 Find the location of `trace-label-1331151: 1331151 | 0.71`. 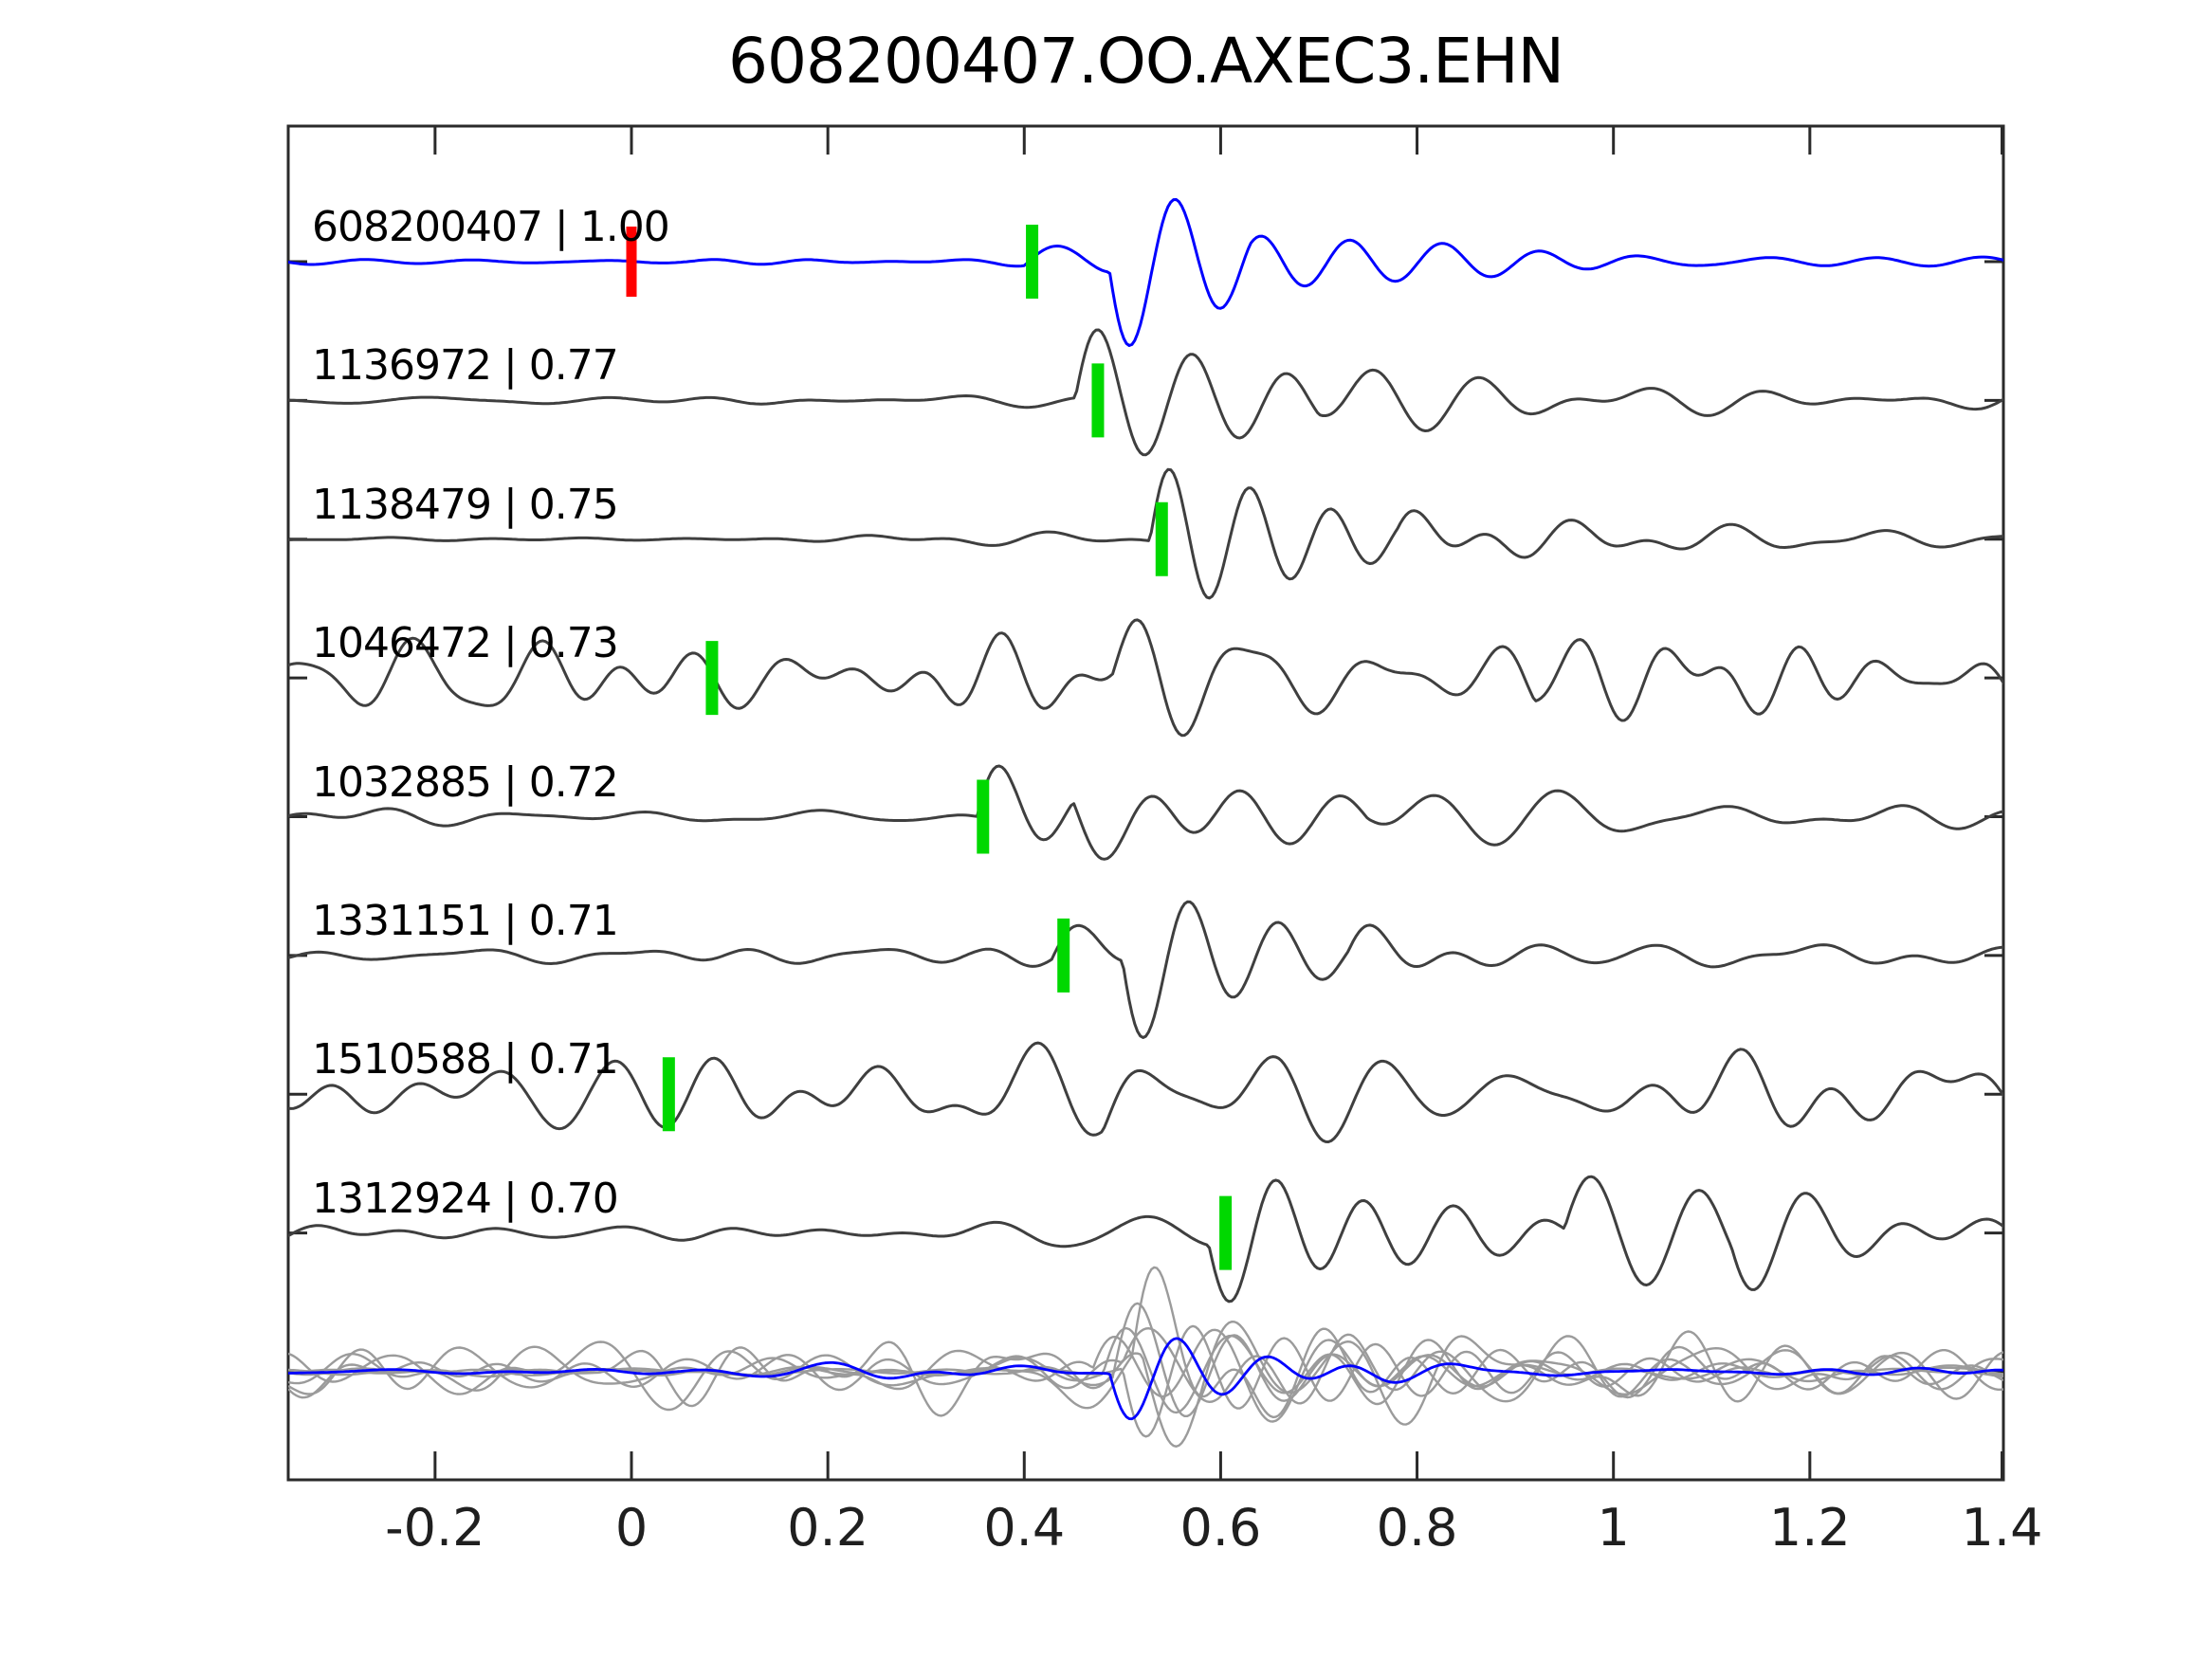

trace-label-1331151: 1331151 | 0.71 is located at coordinates (465, 920).